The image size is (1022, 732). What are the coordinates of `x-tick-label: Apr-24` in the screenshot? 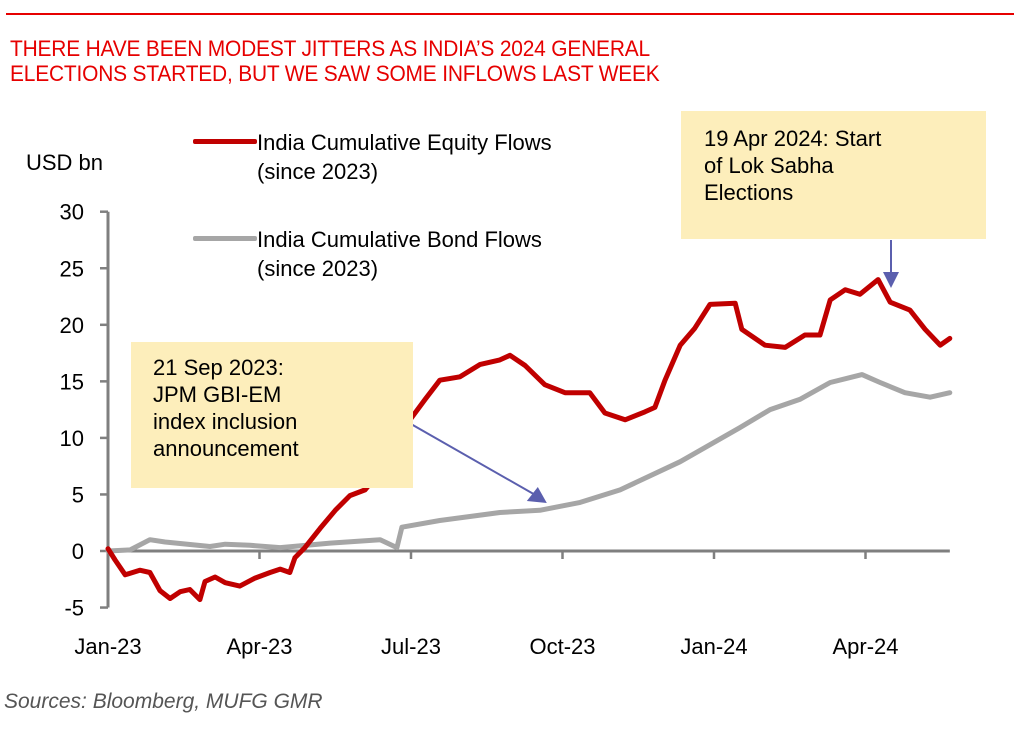 It's located at (865, 646).